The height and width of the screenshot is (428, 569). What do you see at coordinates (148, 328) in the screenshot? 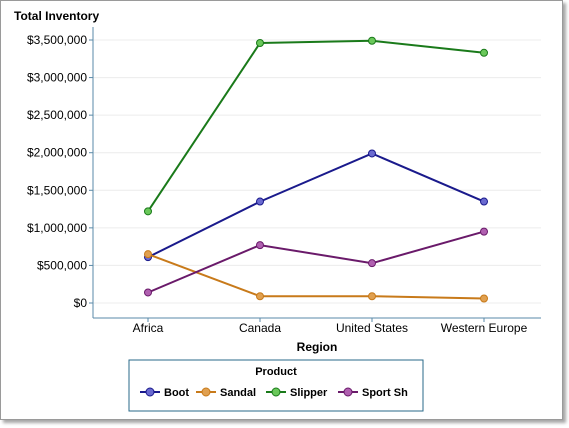
I see `x-tick-label: Africa` at bounding box center [148, 328].